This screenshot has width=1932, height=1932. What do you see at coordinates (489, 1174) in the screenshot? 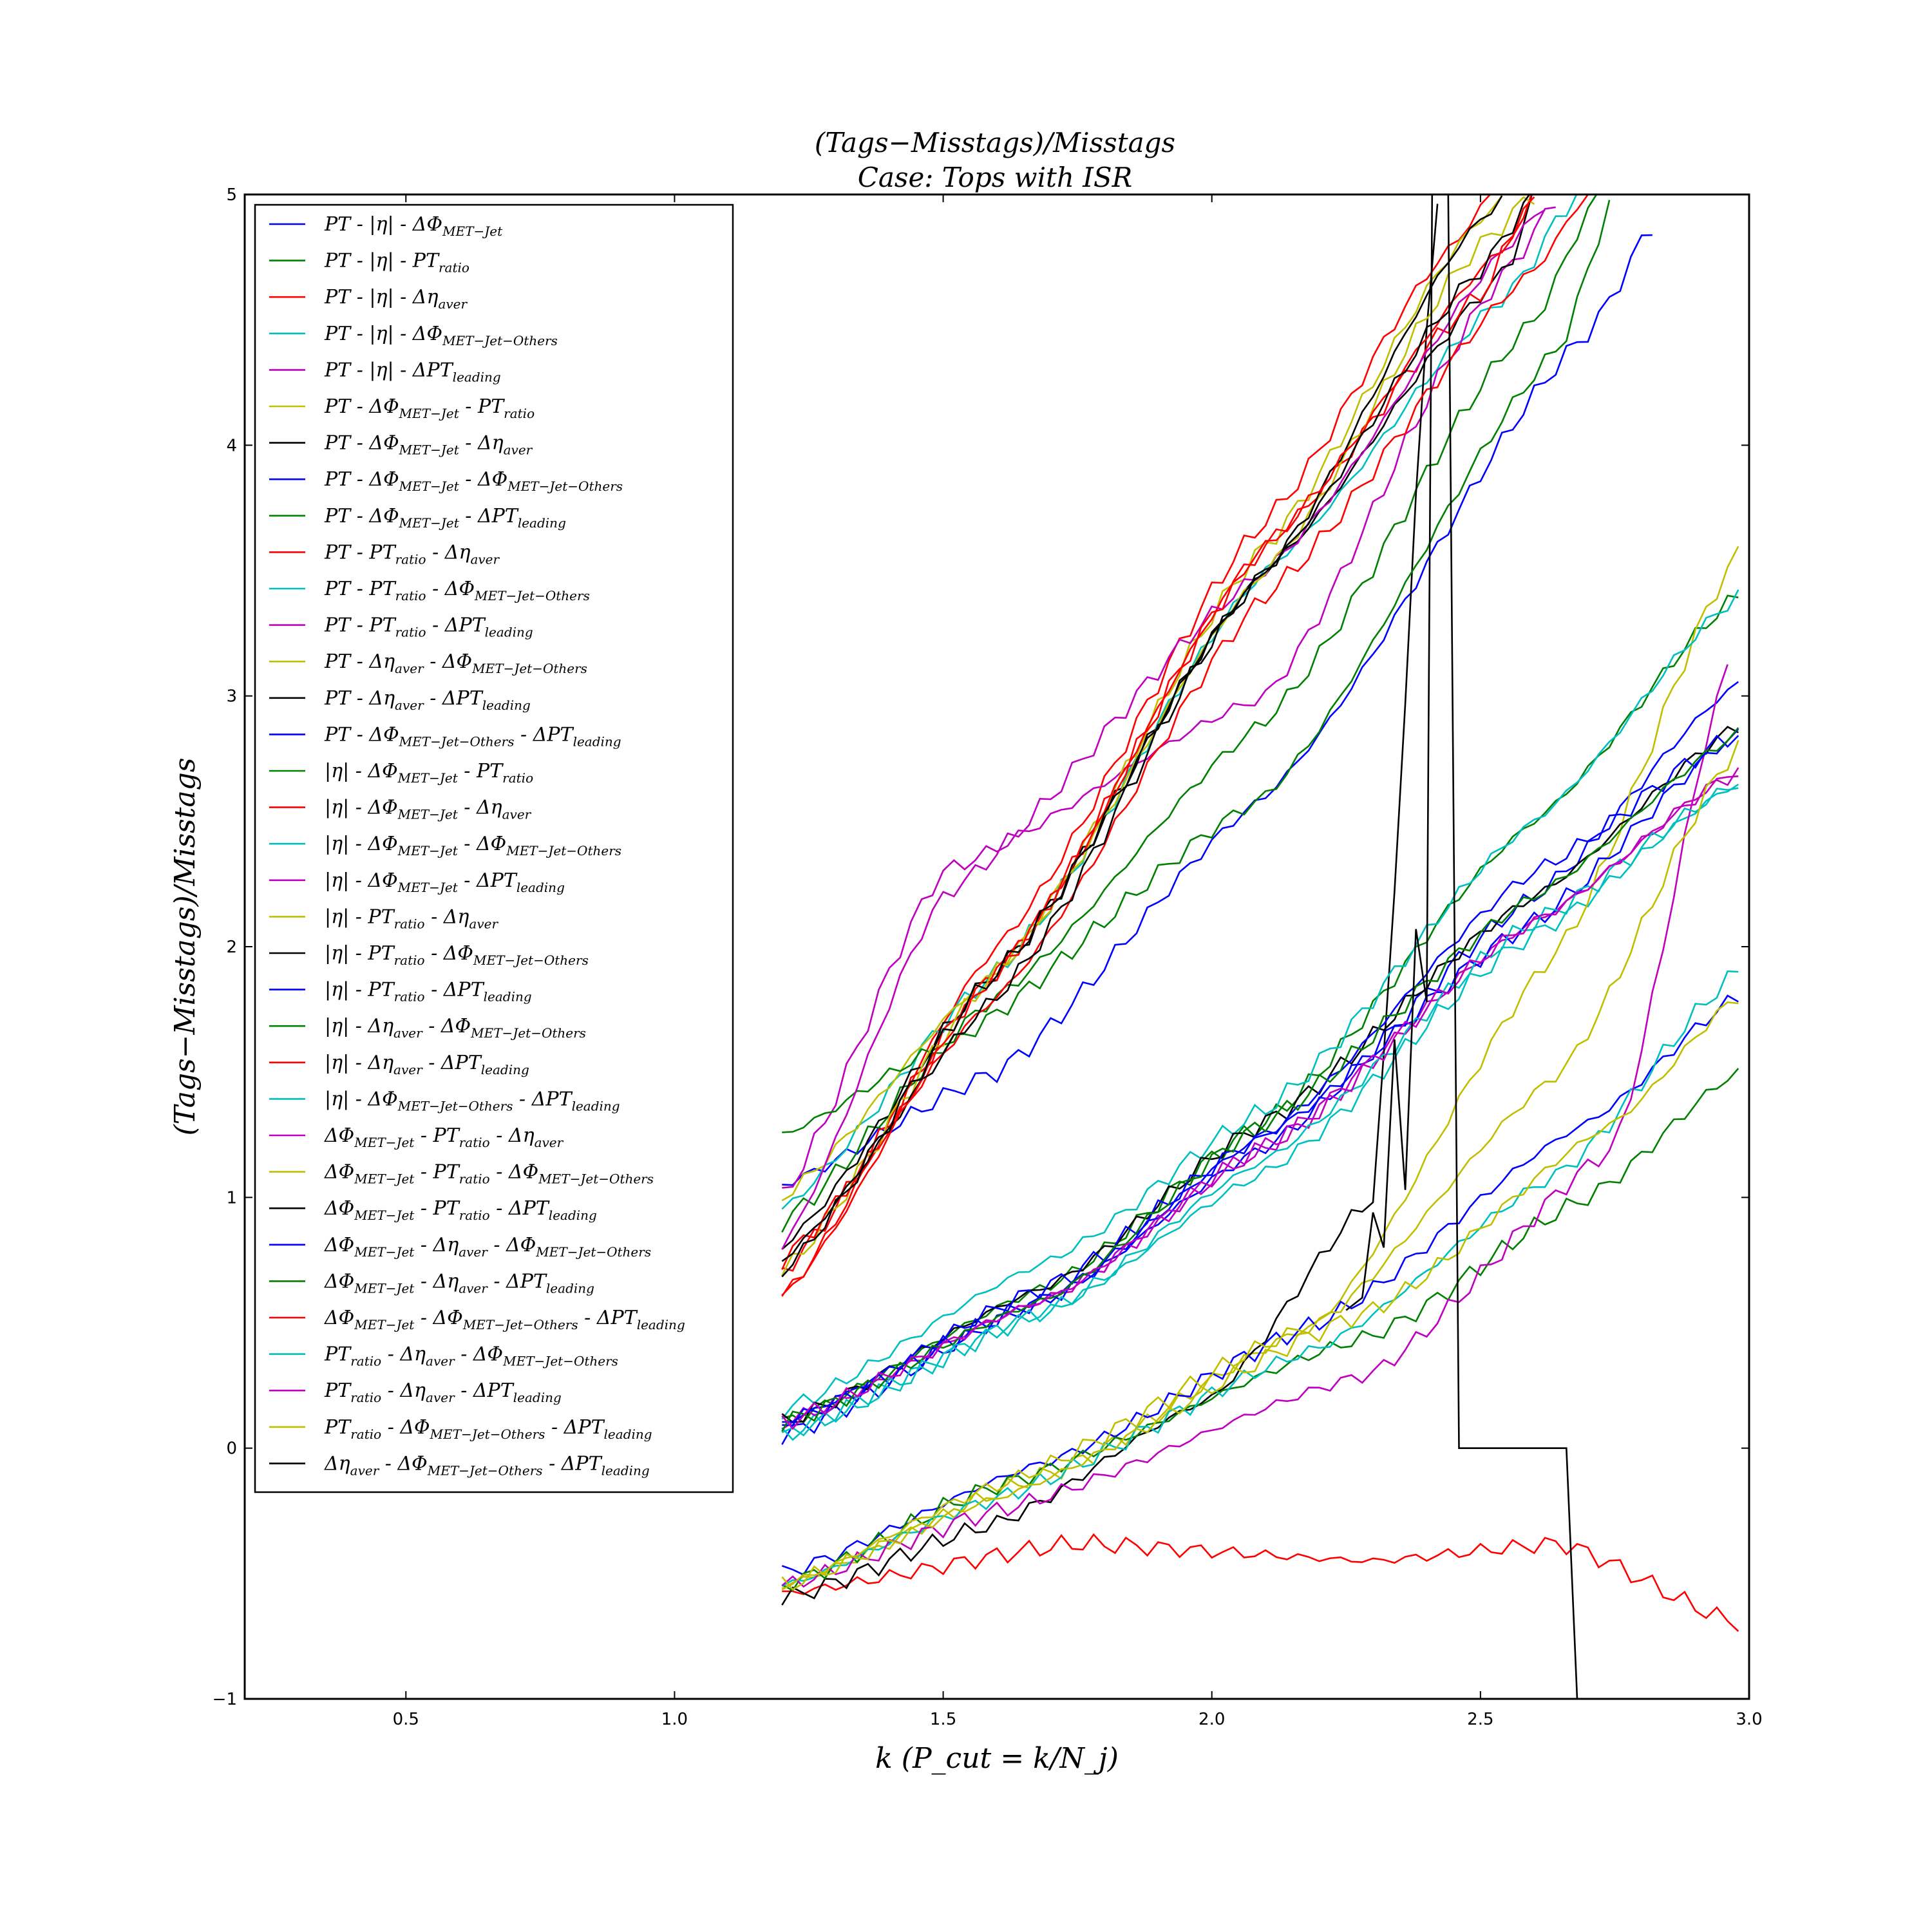
I see `legend-label: ΔΦMET−Jet - PTratio - ΔΦMET−Jet−Others` at bounding box center [489, 1174].